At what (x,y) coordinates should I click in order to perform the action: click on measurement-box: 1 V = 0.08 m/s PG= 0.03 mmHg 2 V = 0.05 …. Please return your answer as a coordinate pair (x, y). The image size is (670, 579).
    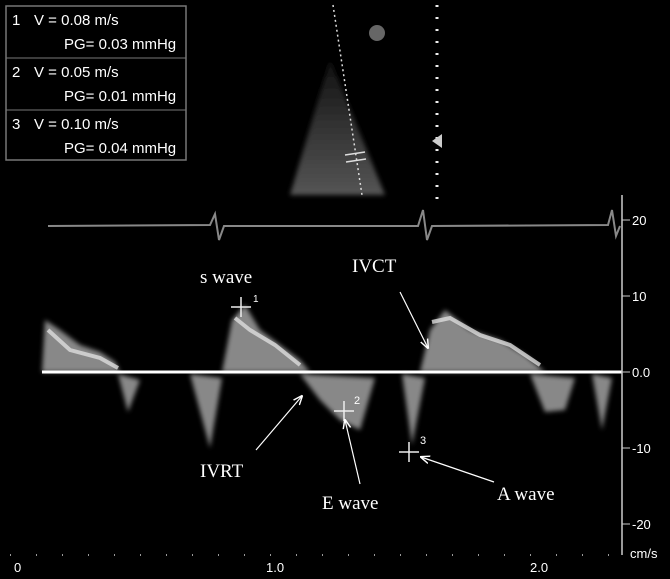
    Looking at the image, I should click on (96, 83).